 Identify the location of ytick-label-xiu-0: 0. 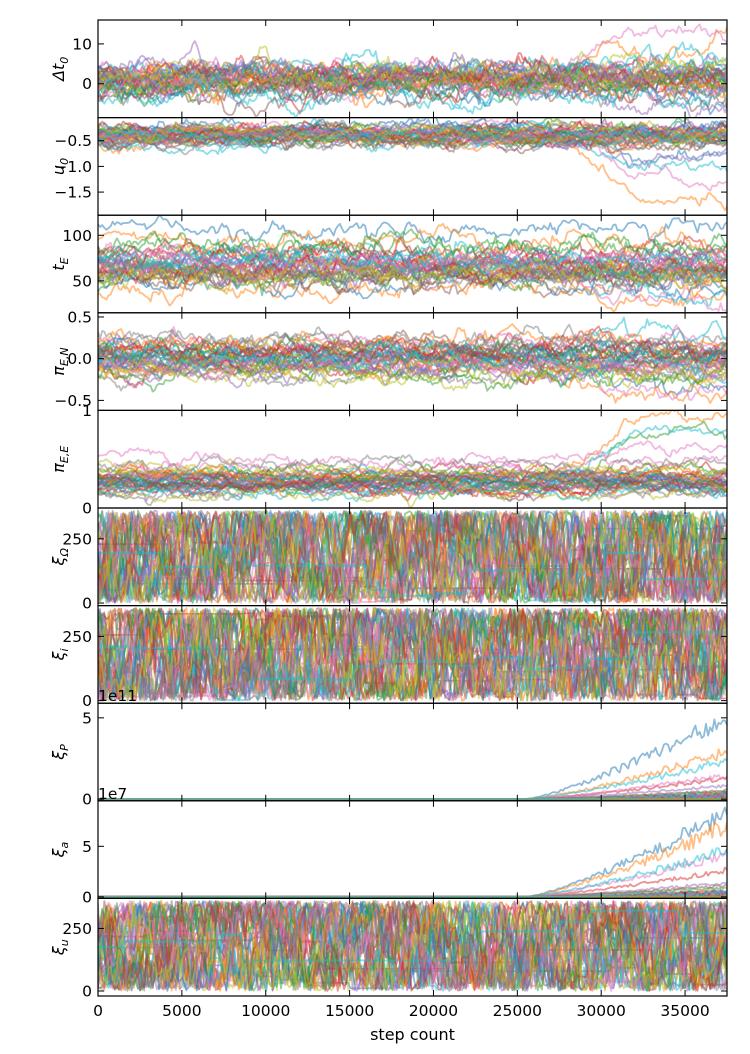
(87, 991).